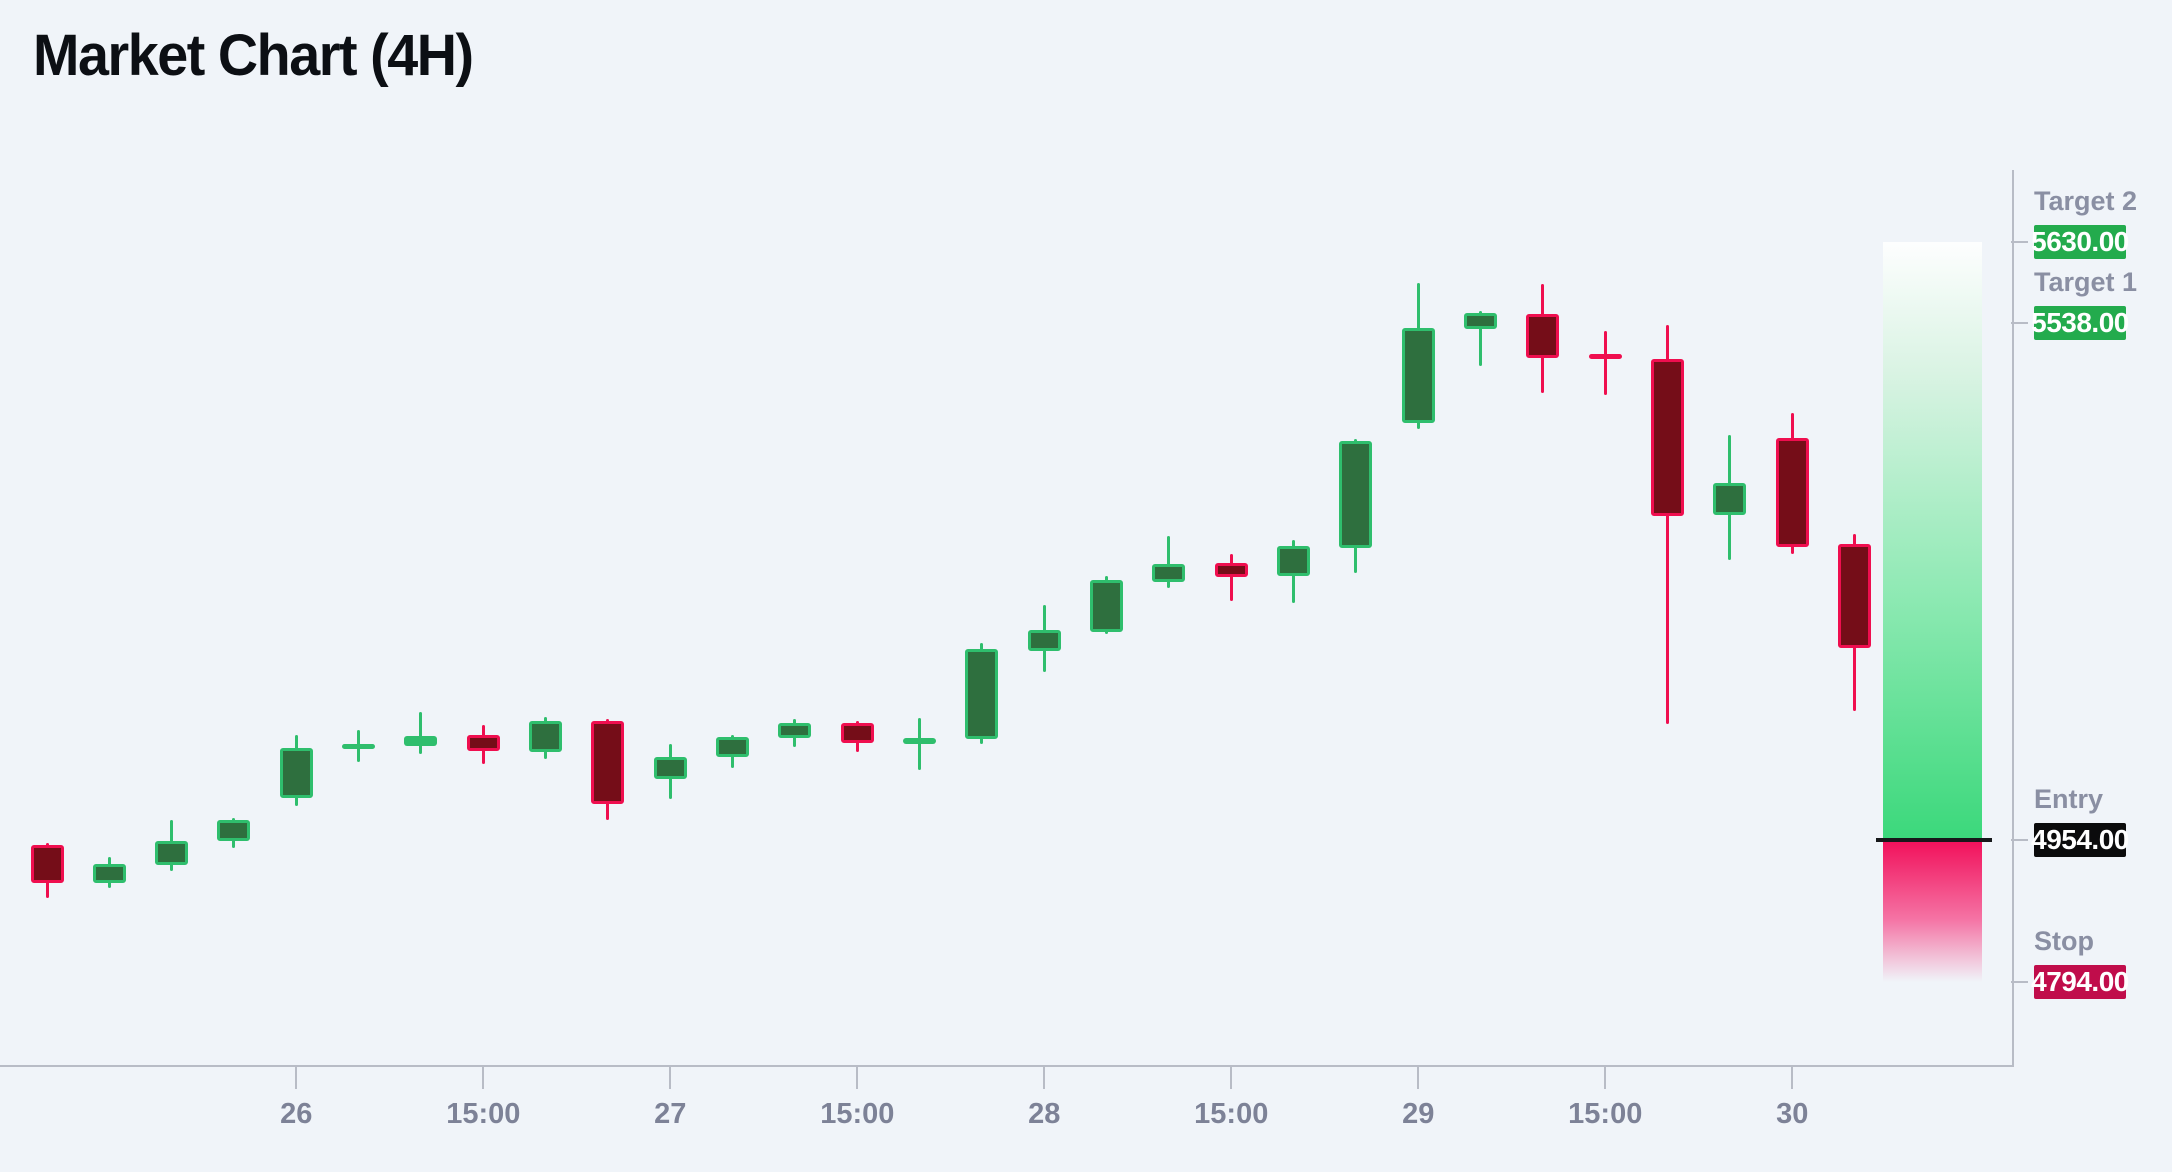 The image size is (2172, 1172). Describe the element at coordinates (2080, 840) in the screenshot. I see `entry-price-badge: 4954.00` at that location.